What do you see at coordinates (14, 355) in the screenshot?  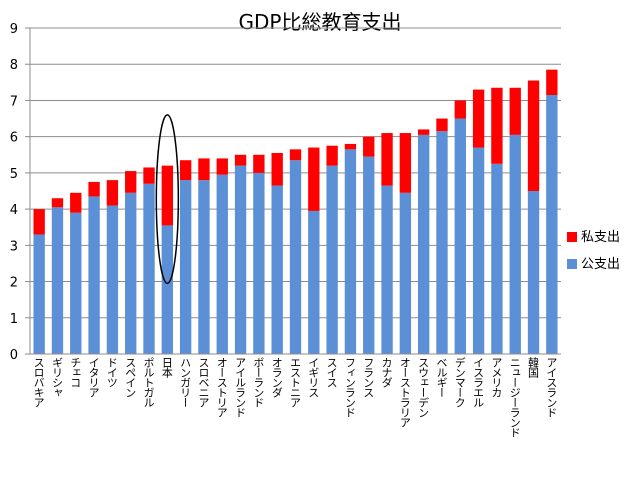 I see `y-tick-label: 0` at bounding box center [14, 355].